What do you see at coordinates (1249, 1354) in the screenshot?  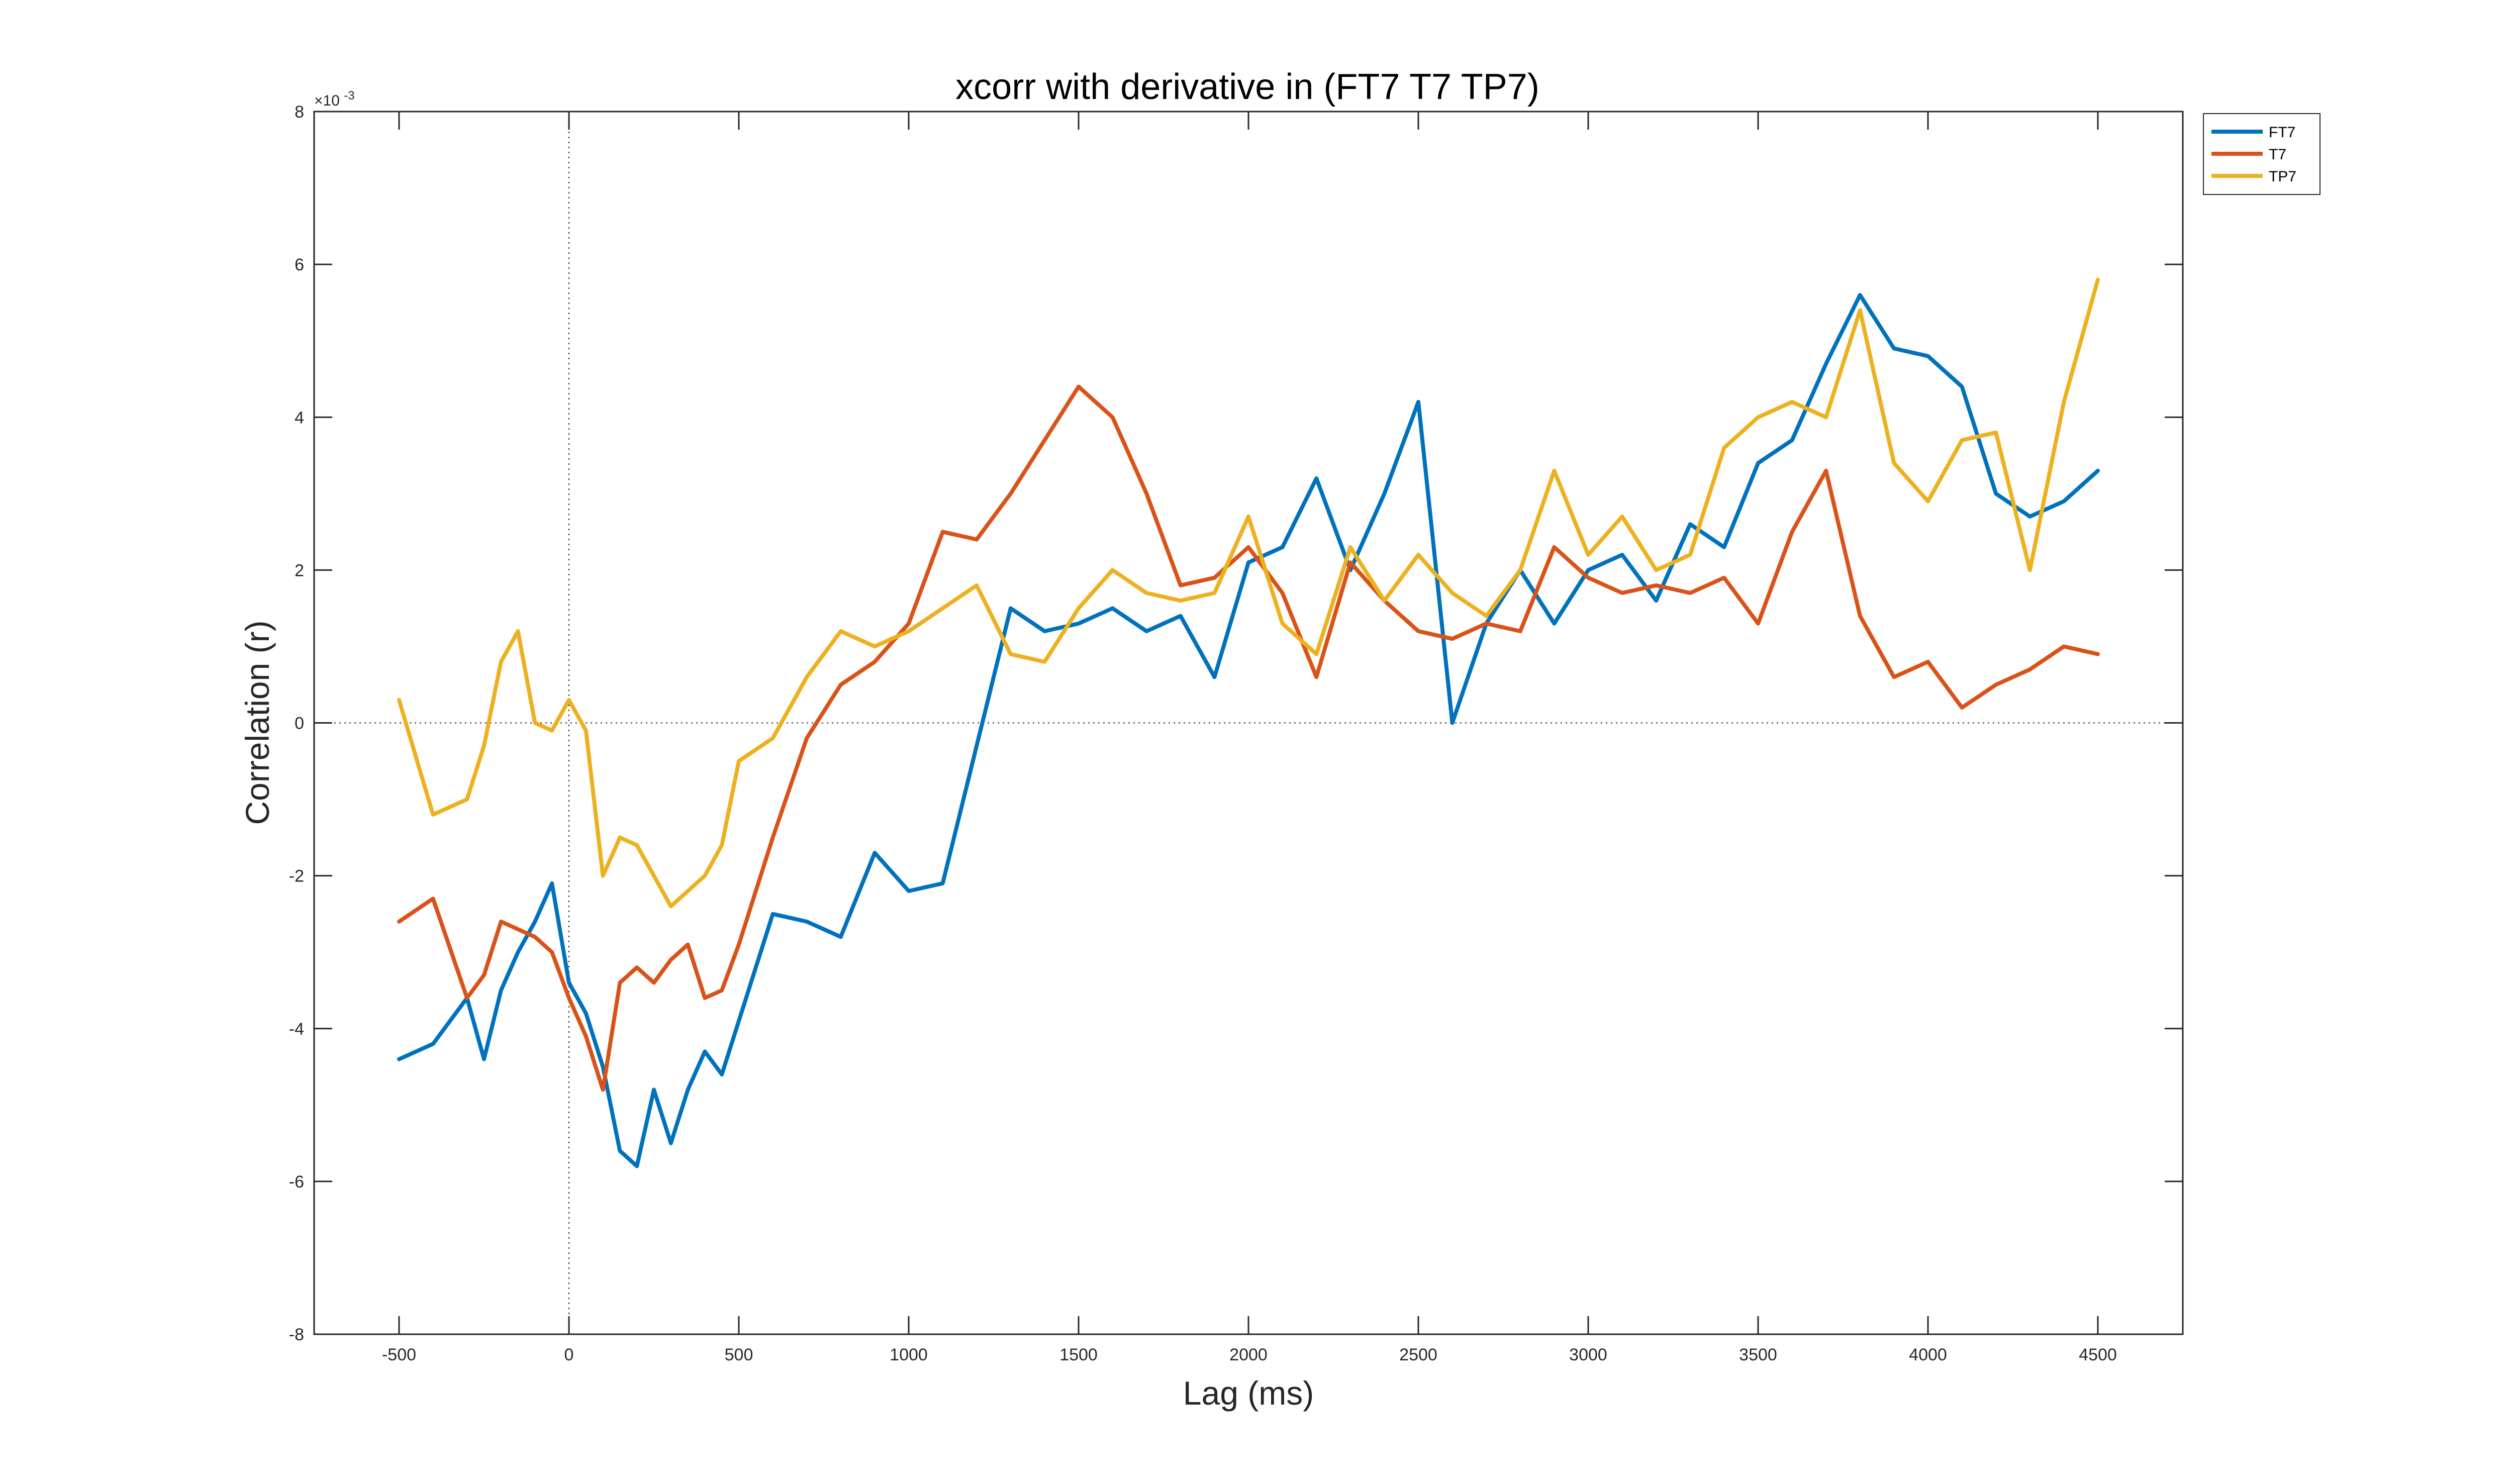 I see `x-tick-label: 2000` at bounding box center [1249, 1354].